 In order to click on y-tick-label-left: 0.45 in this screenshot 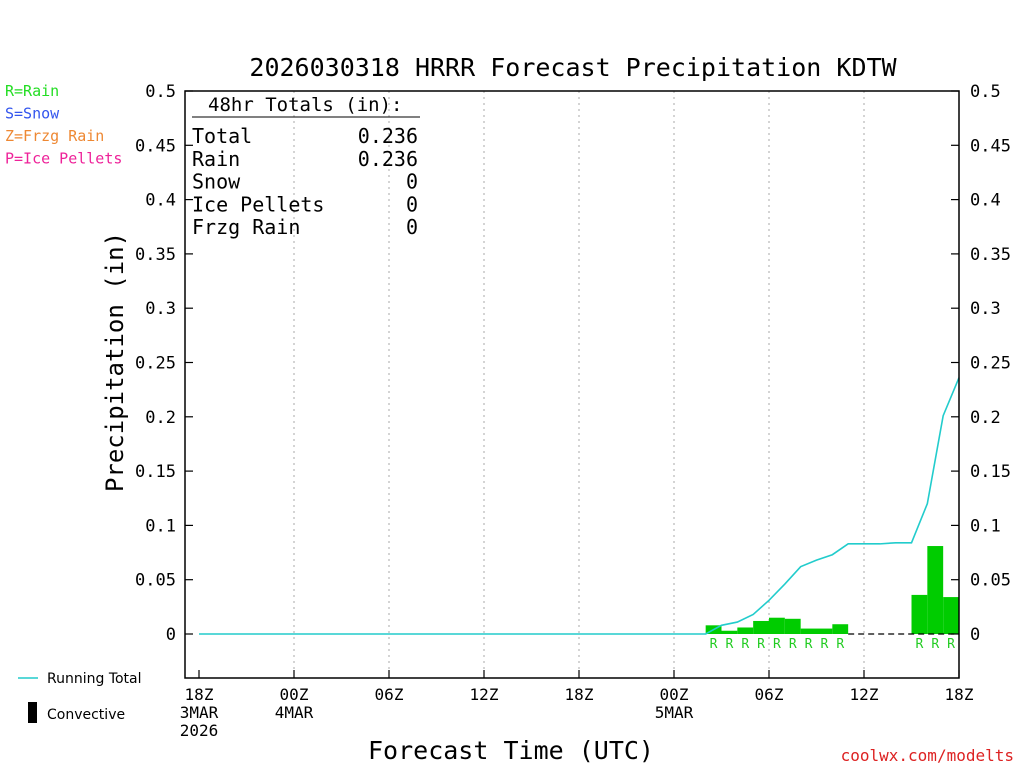, I will do `click(155, 146)`.